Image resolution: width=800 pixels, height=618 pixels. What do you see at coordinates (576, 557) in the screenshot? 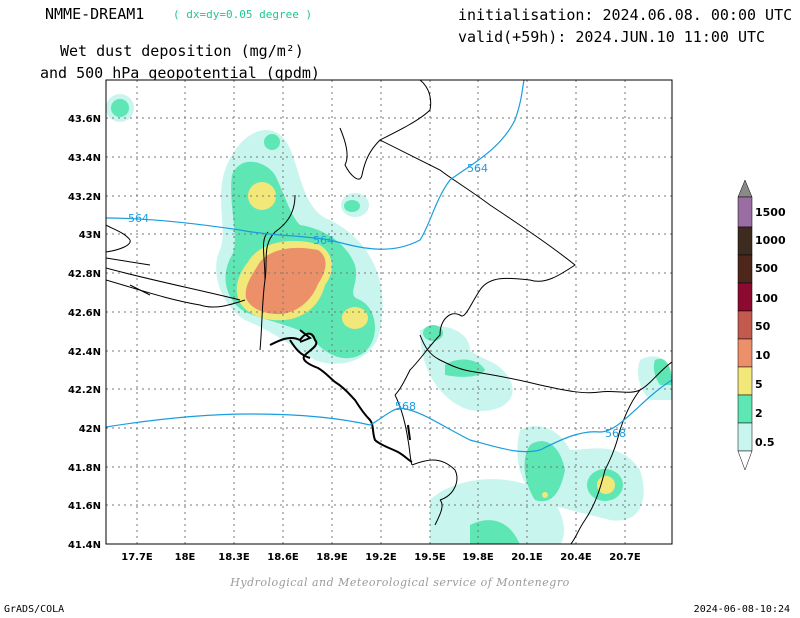
I see `lon-tick-label: 20.4E` at bounding box center [576, 557].